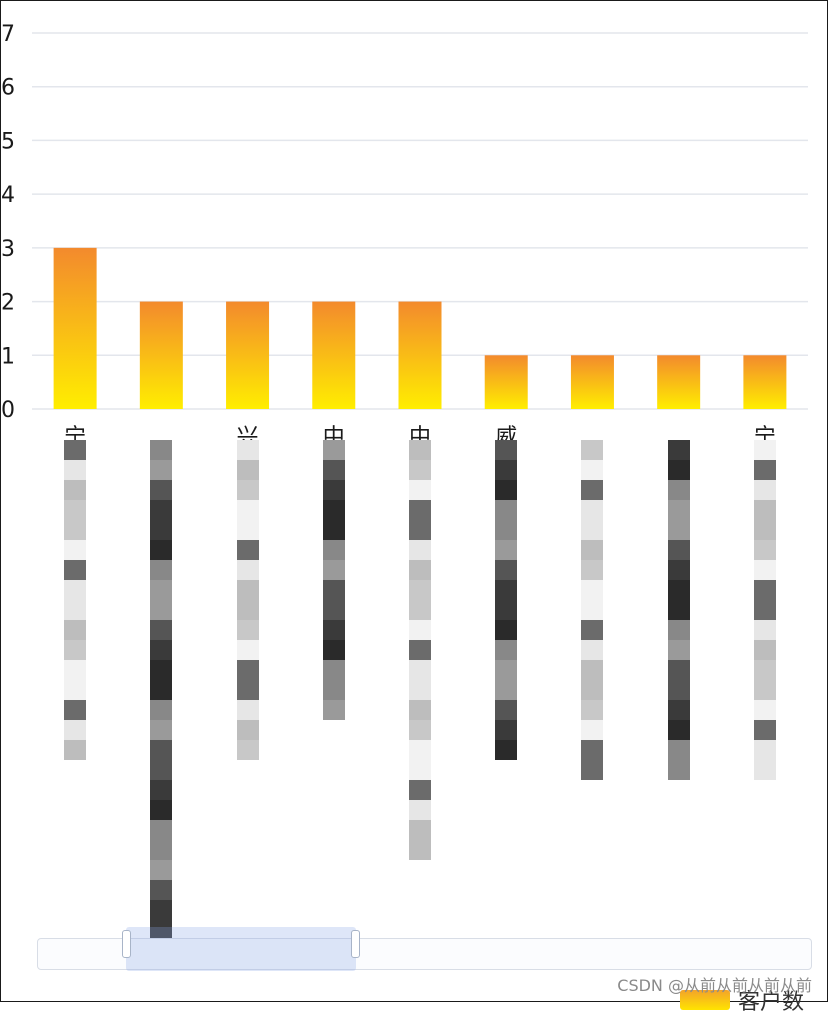 Image resolution: width=828 pixels, height=1016 pixels. What do you see at coordinates (8, 356) in the screenshot?
I see `y-tick-label-1: 1` at bounding box center [8, 356].